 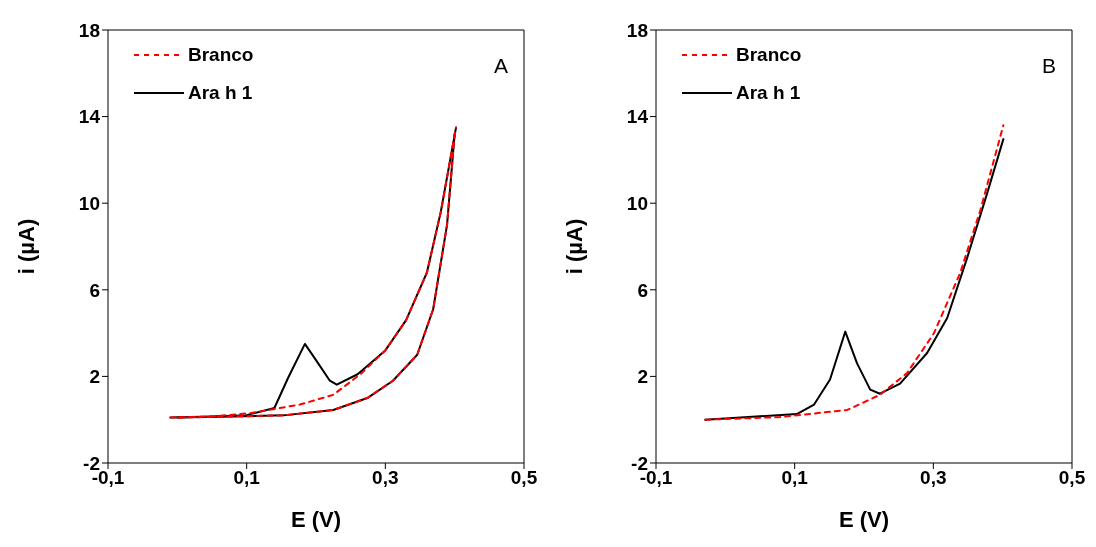 What do you see at coordinates (500, 66) in the screenshot?
I see `annotation: A` at bounding box center [500, 66].